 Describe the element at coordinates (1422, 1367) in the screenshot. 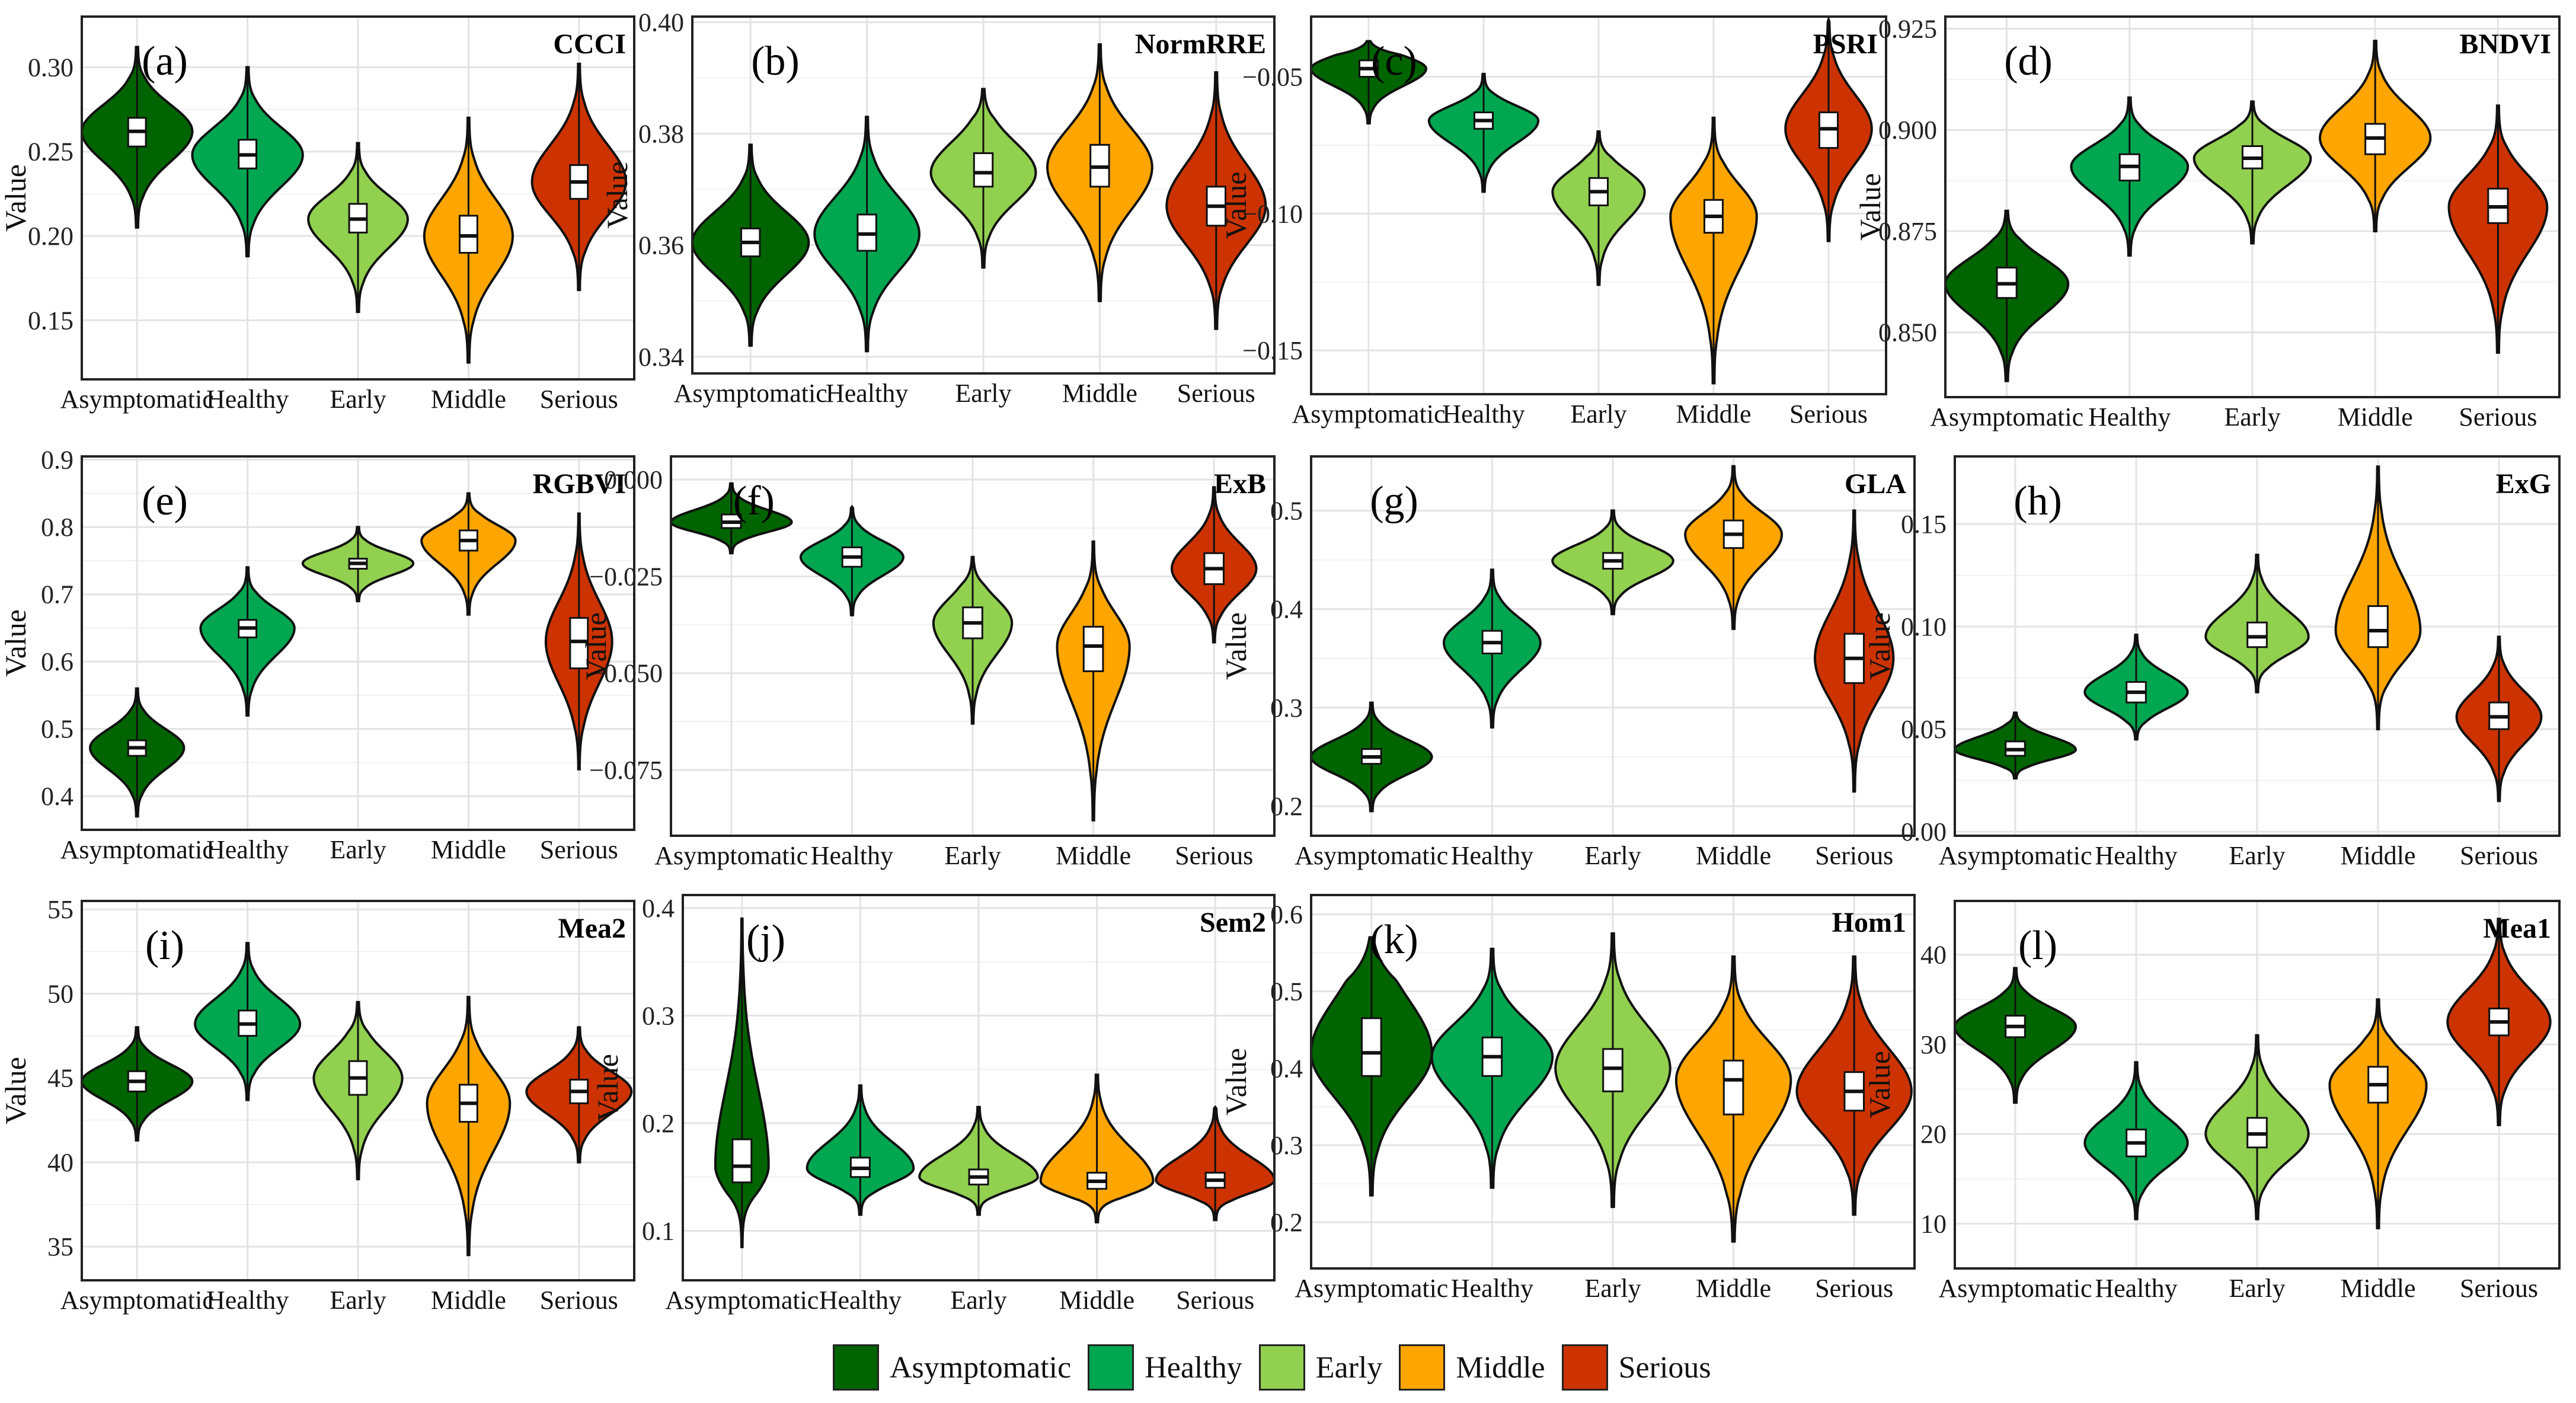

I see `legend-swatch-middle` at that location.